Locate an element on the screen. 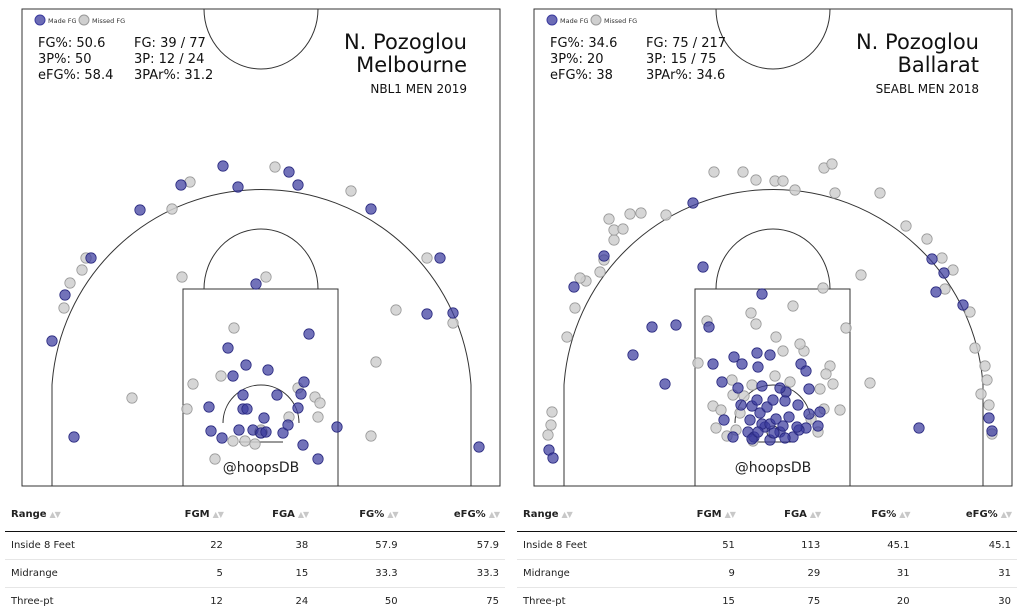  table-row: Midrange 9 29 31 31 is located at coordinates (767, 574).